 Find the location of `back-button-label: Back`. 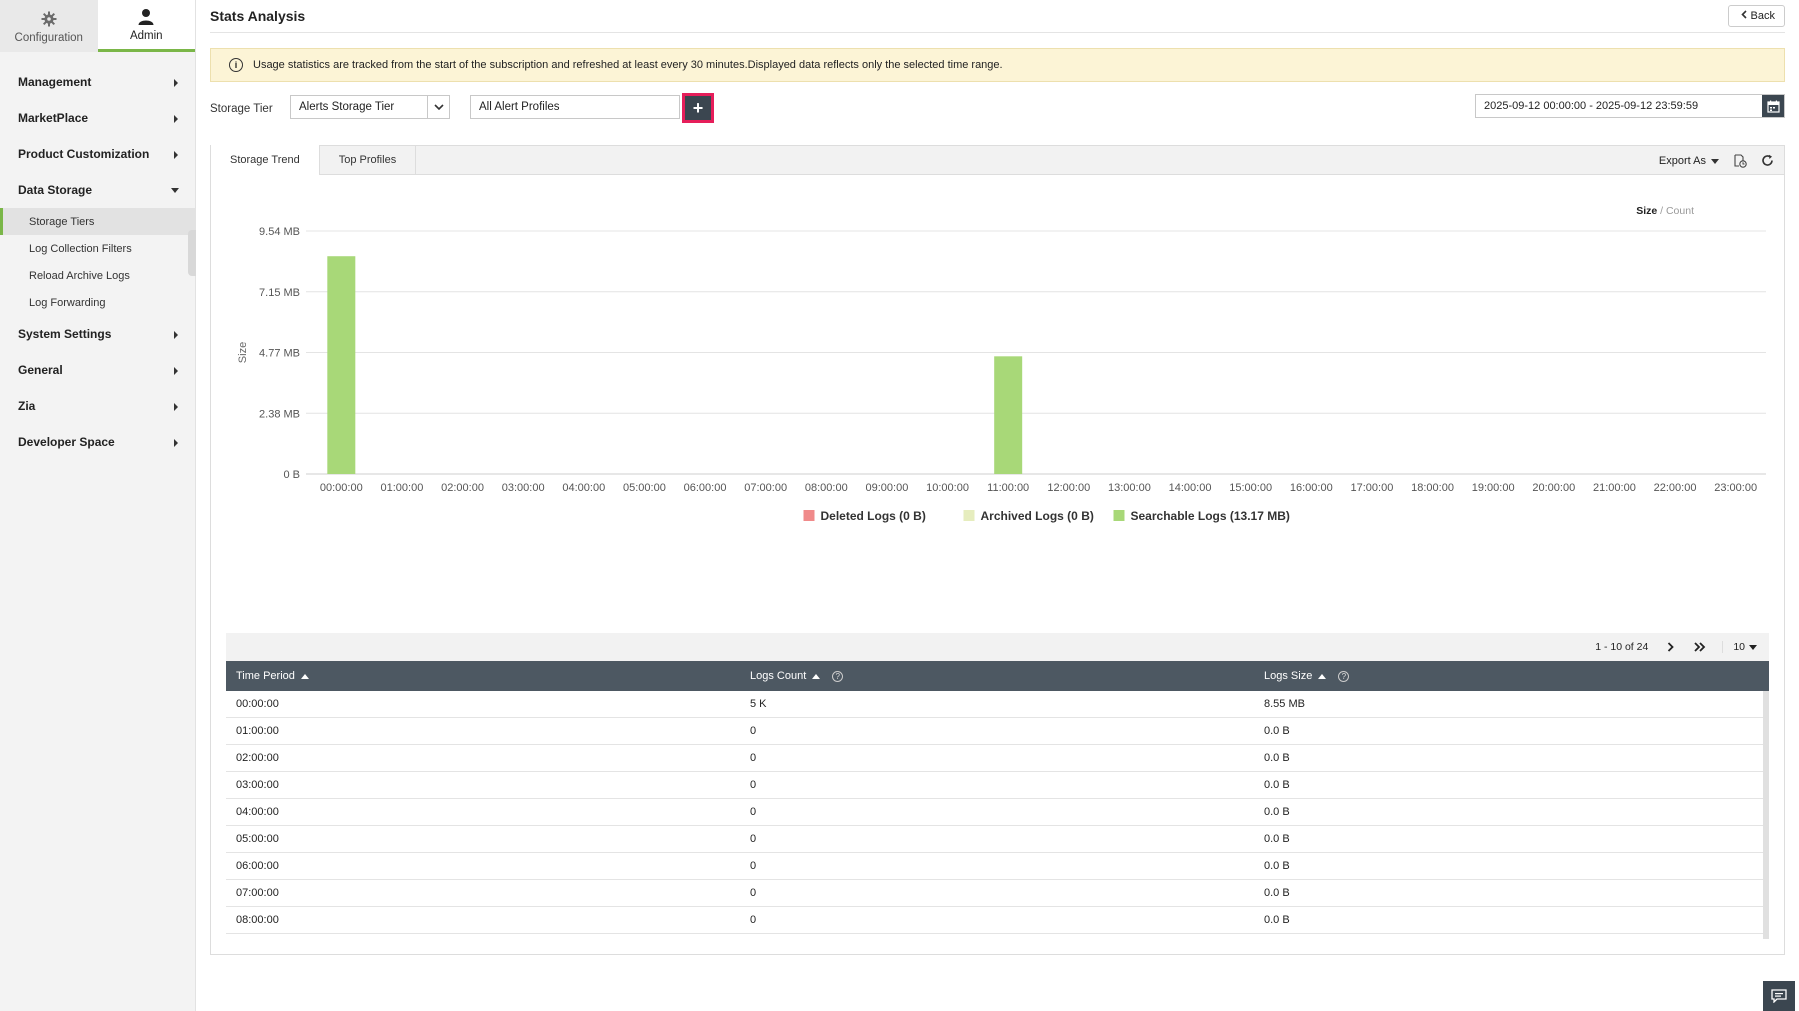

back-button-label: Back is located at coordinates (1762, 16).